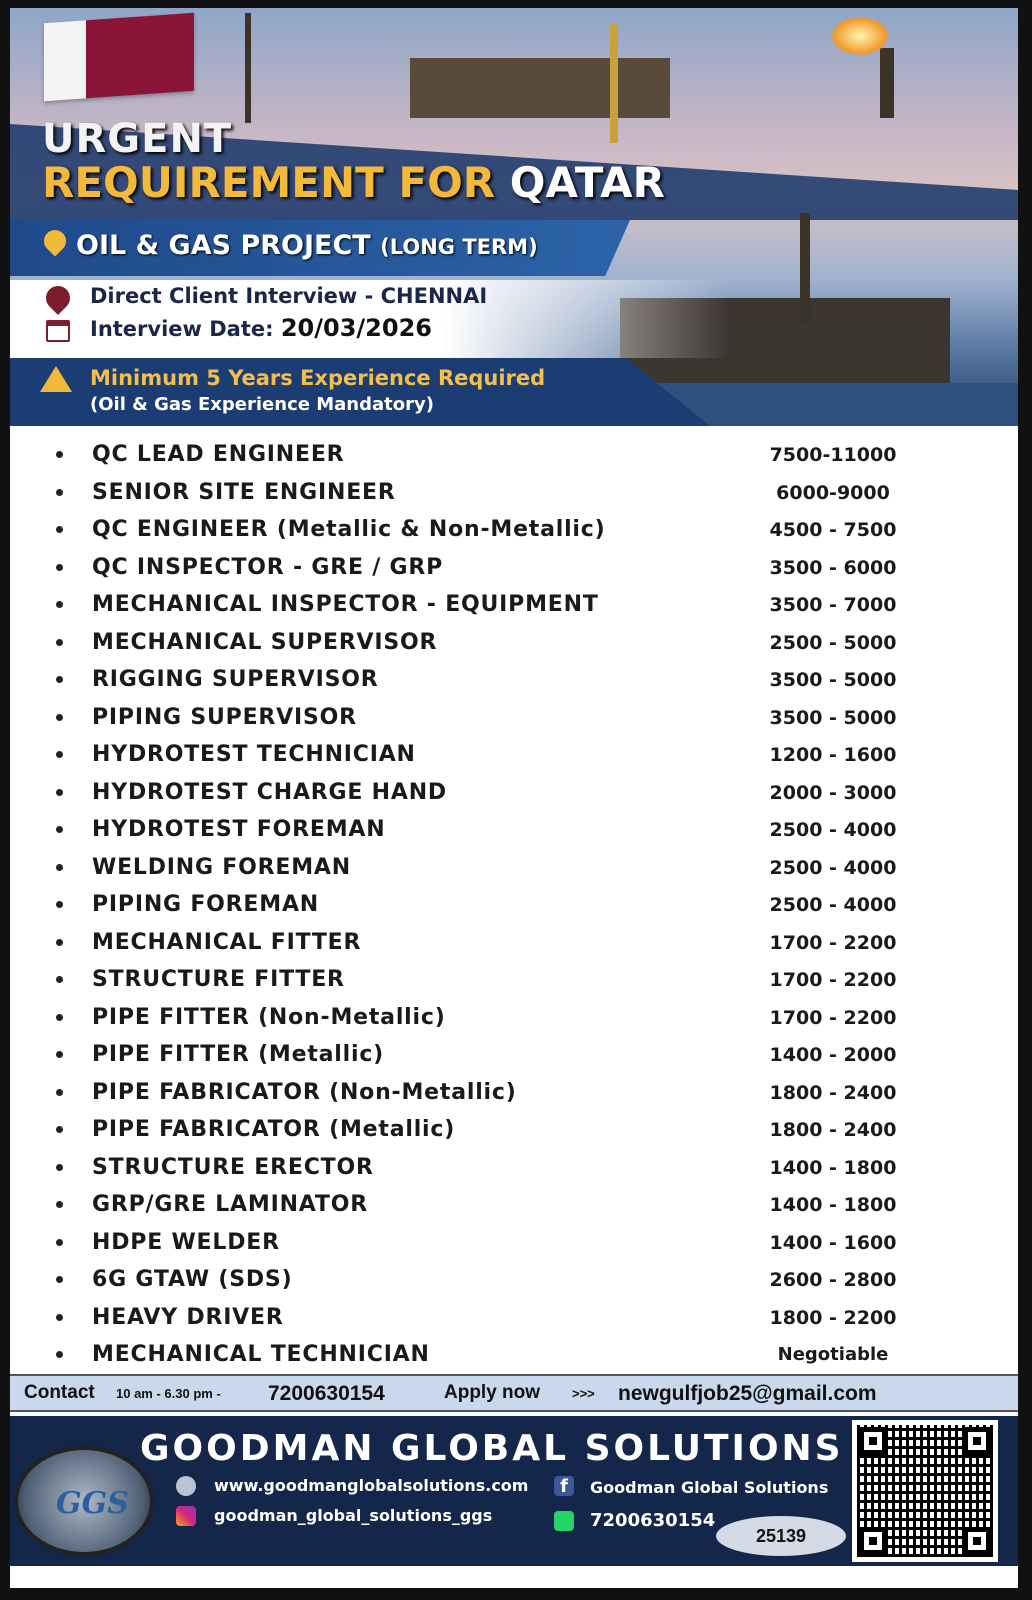  What do you see at coordinates (230, 1204) in the screenshot?
I see `job-title: GRP/GRE LAMINATOR` at bounding box center [230, 1204].